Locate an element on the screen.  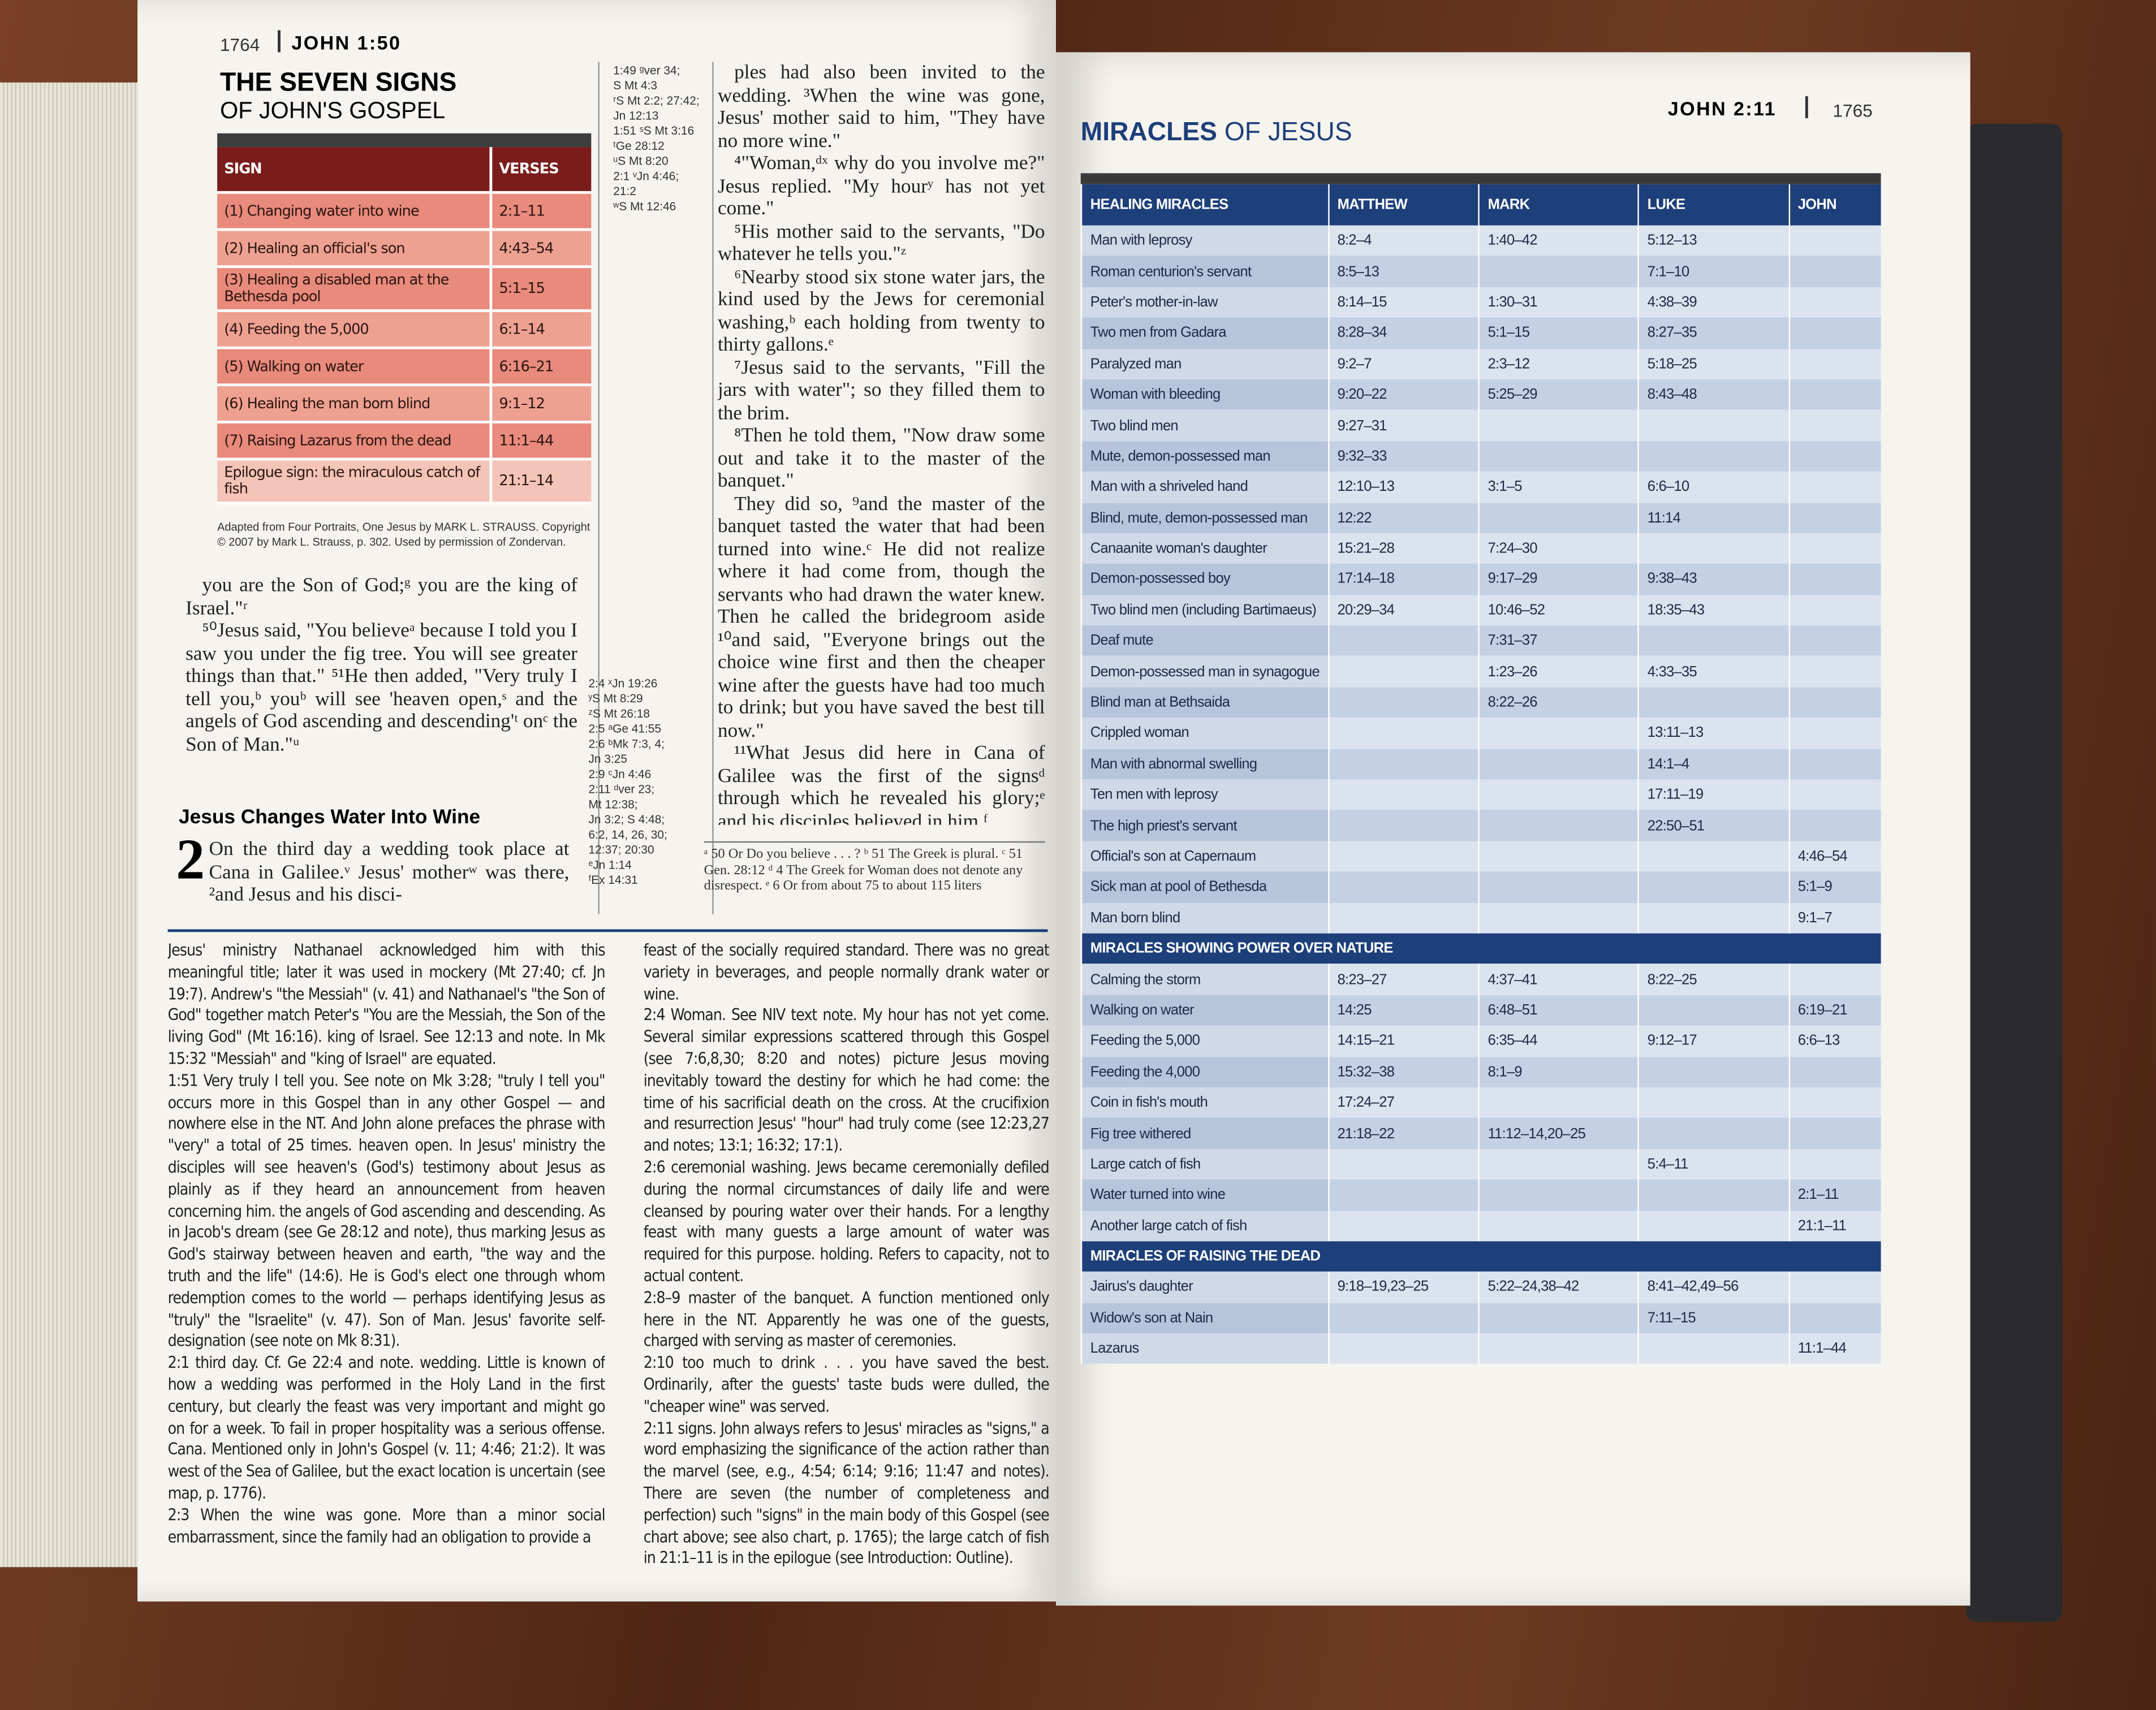
reference: 22:50–51 is located at coordinates (1713, 825).